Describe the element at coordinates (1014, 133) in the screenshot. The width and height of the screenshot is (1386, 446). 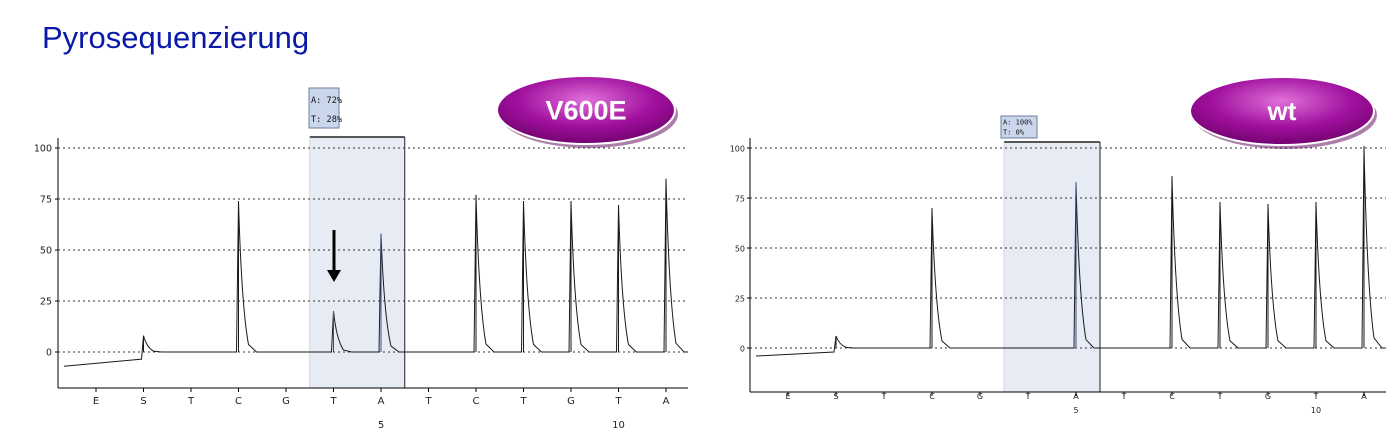
I see `annotation-line-2: T: 0%` at that location.